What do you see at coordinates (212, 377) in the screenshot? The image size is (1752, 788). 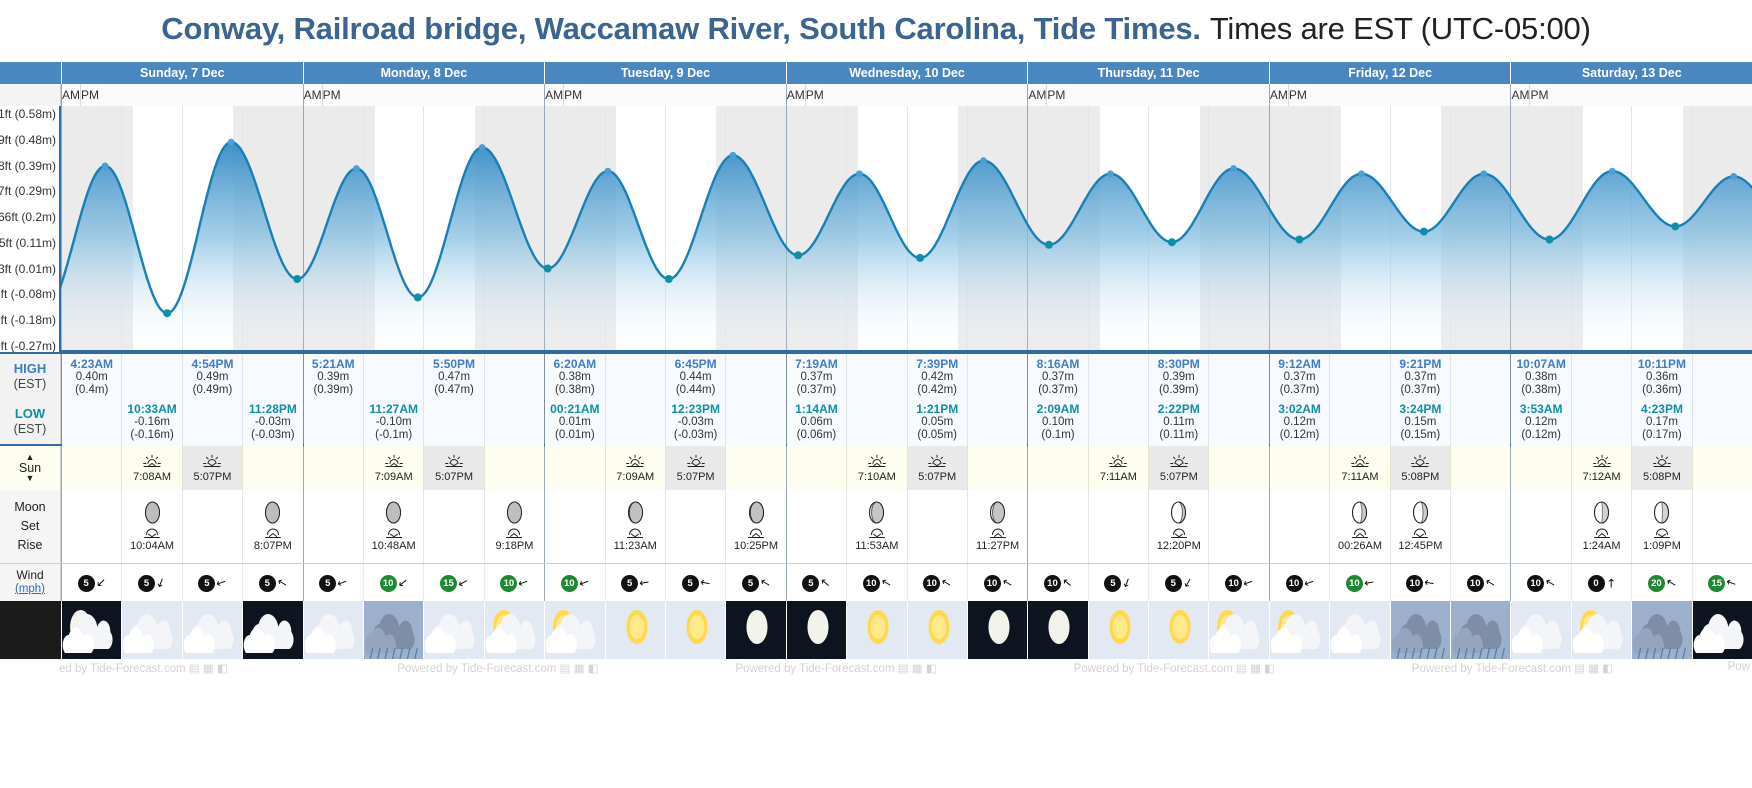 I see `high-height: 0.49m` at bounding box center [212, 377].